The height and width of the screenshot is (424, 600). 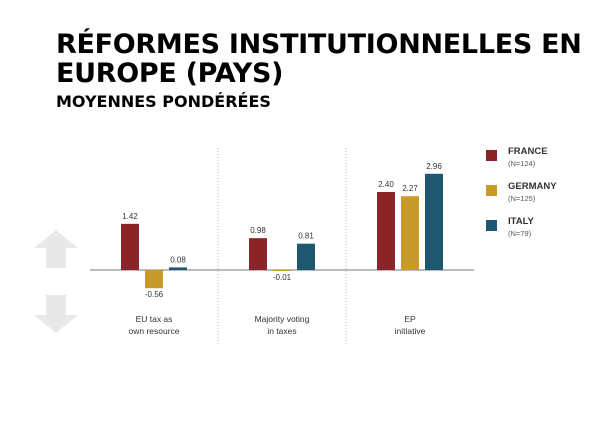 What do you see at coordinates (434, 166) in the screenshot?
I see `data-label: 2.96` at bounding box center [434, 166].